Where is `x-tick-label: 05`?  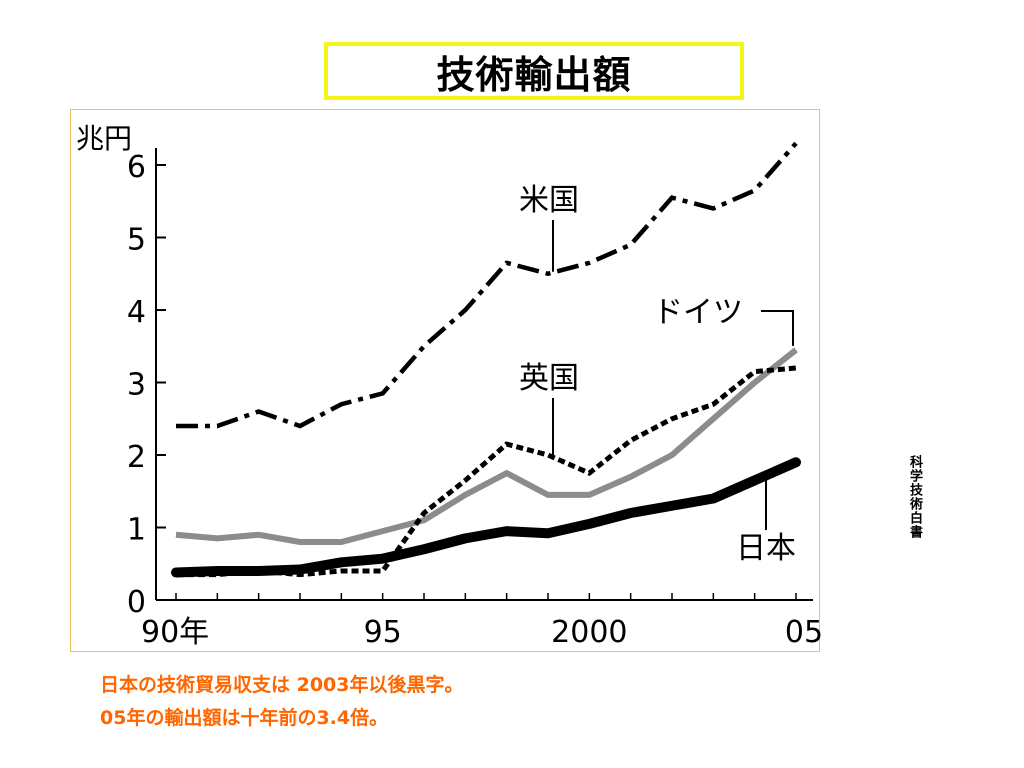 x-tick-label: 05 is located at coordinates (803, 632).